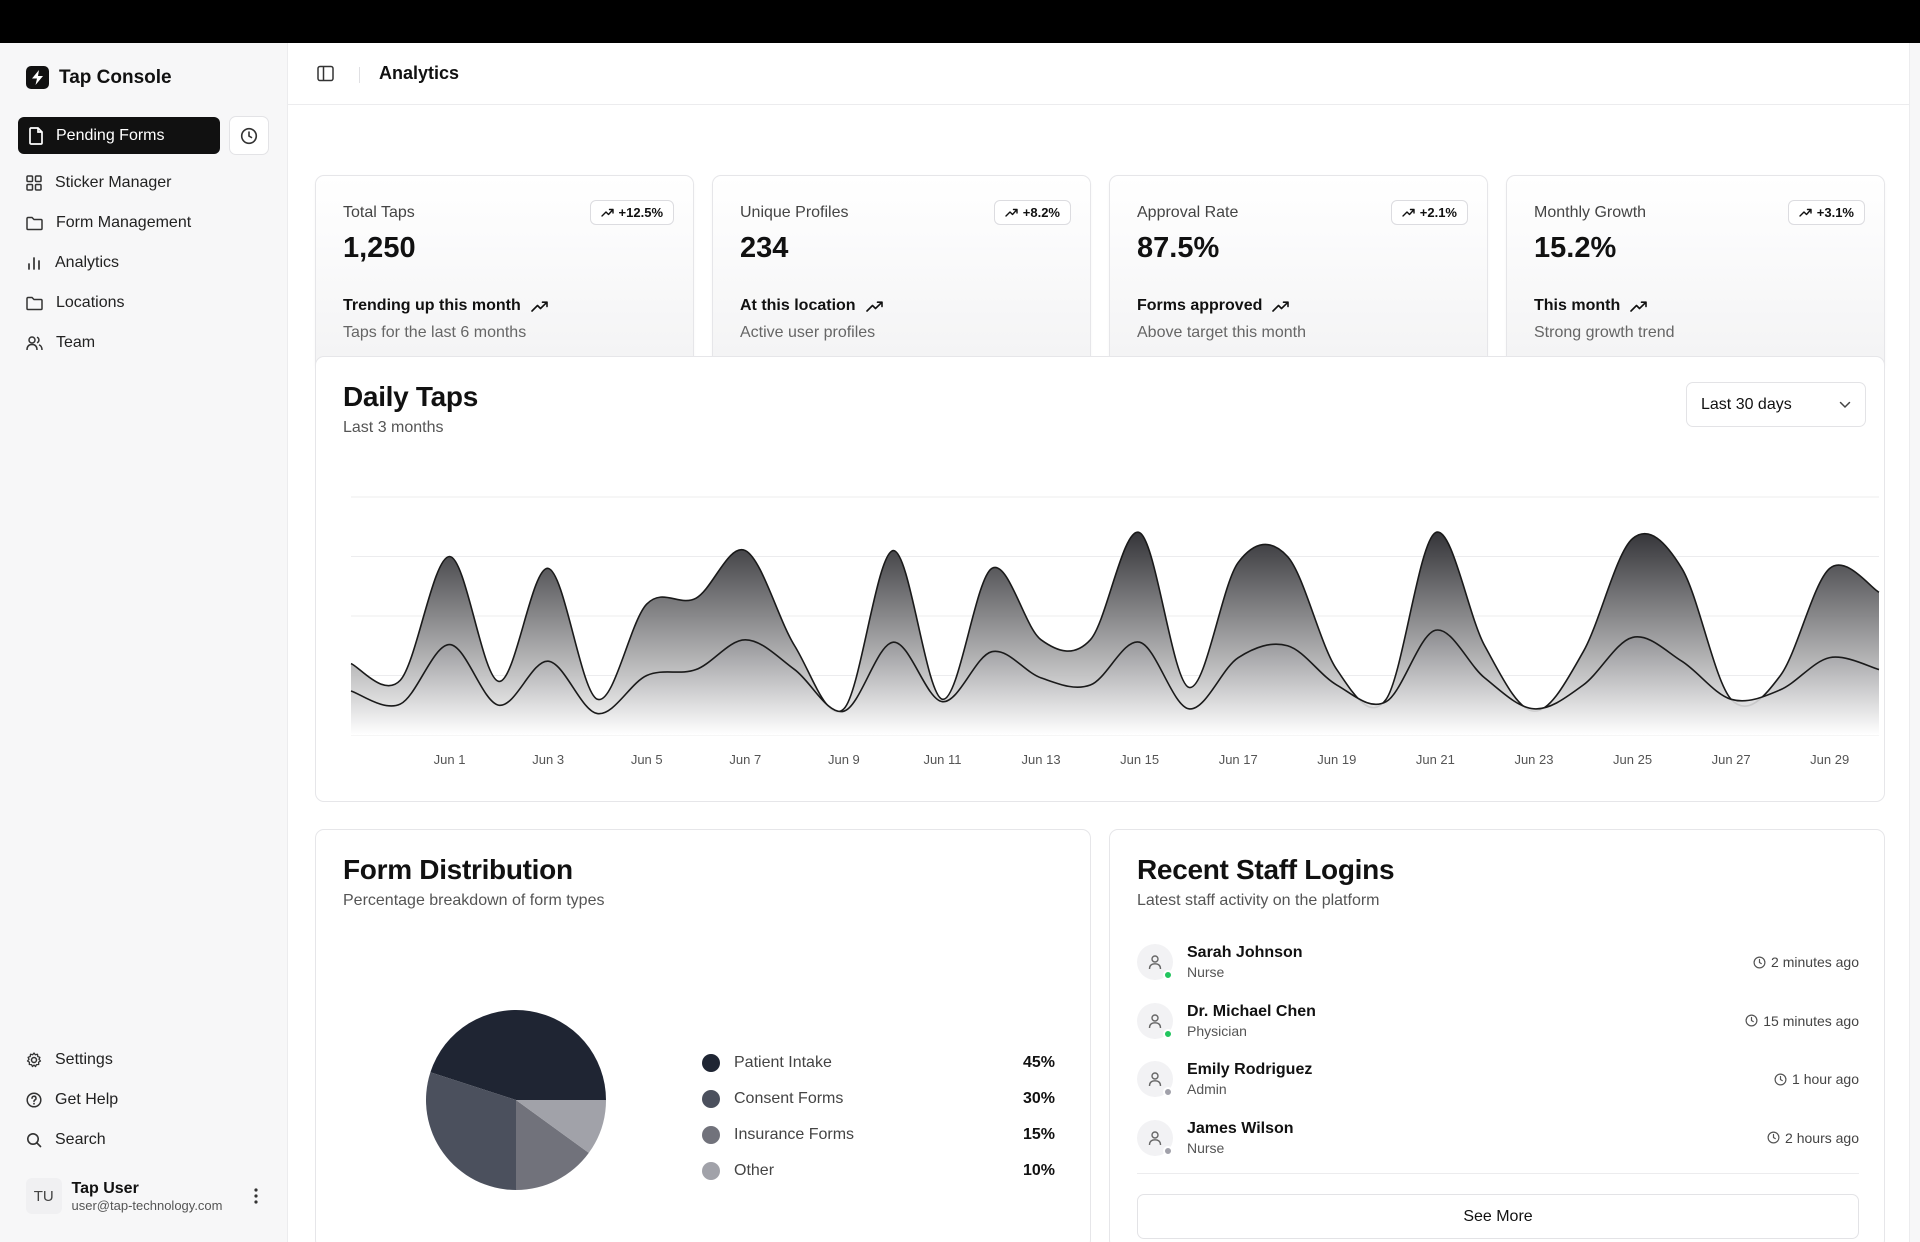 The image size is (1920, 1242). Describe the element at coordinates (1731, 759) in the screenshot. I see `x-tick-label: Jun 27` at that location.